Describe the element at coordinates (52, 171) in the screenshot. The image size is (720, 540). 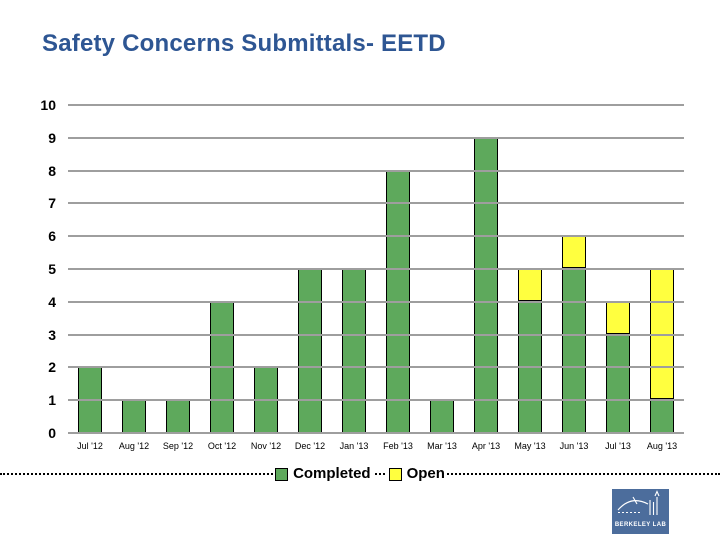
I see `y-axis-tick-label: 8` at that location.